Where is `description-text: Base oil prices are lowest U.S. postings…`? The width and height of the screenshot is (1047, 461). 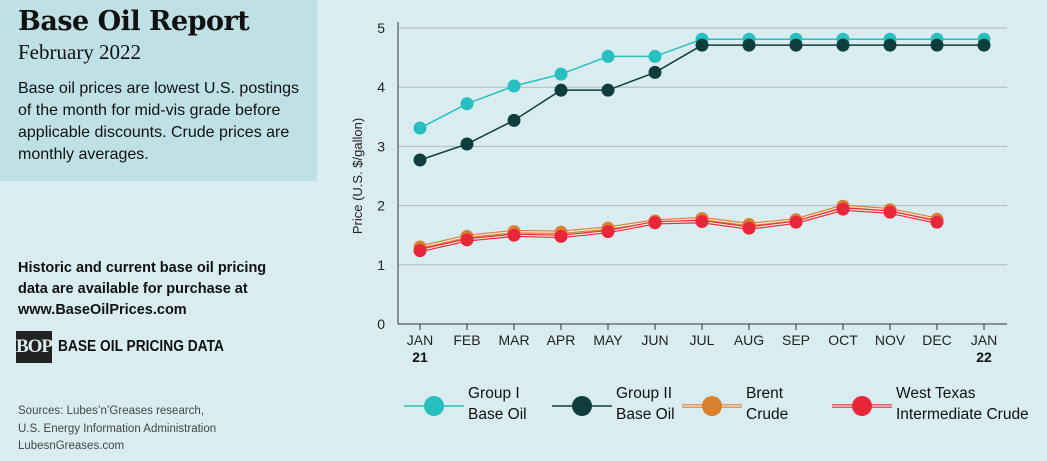
description-text: Base oil prices are lowest U.S. postings… is located at coordinates (159, 121).